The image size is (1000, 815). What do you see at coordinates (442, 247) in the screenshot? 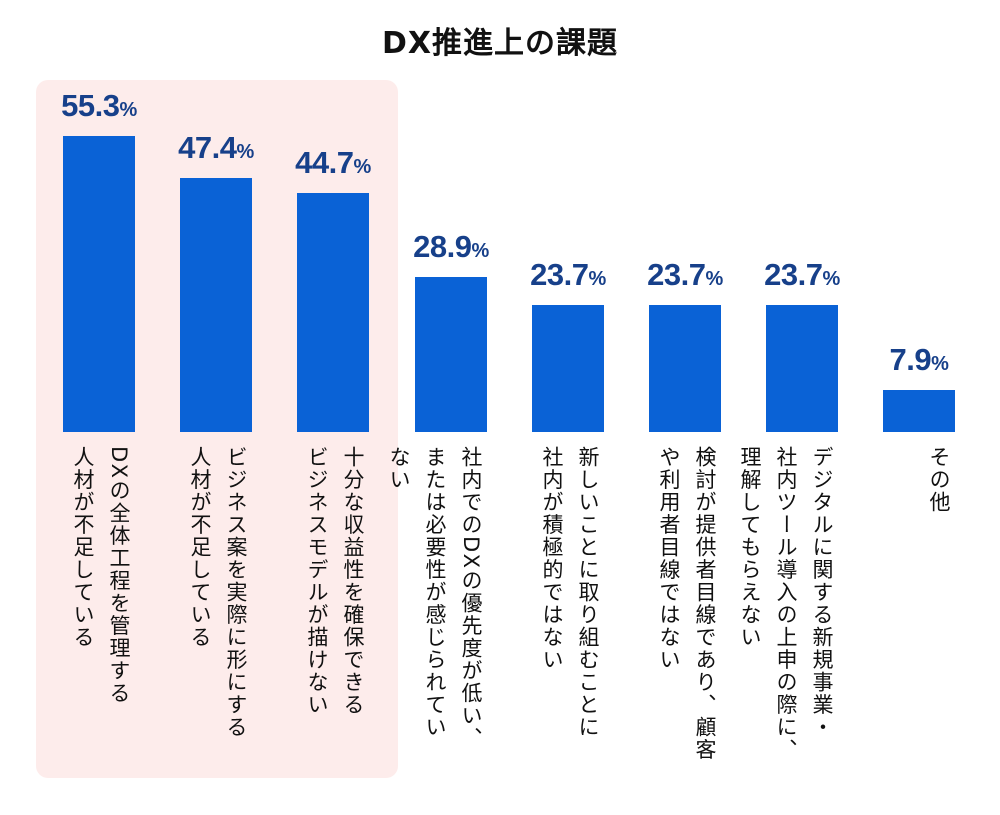
I see `data-label-value: 28.9` at bounding box center [442, 247].